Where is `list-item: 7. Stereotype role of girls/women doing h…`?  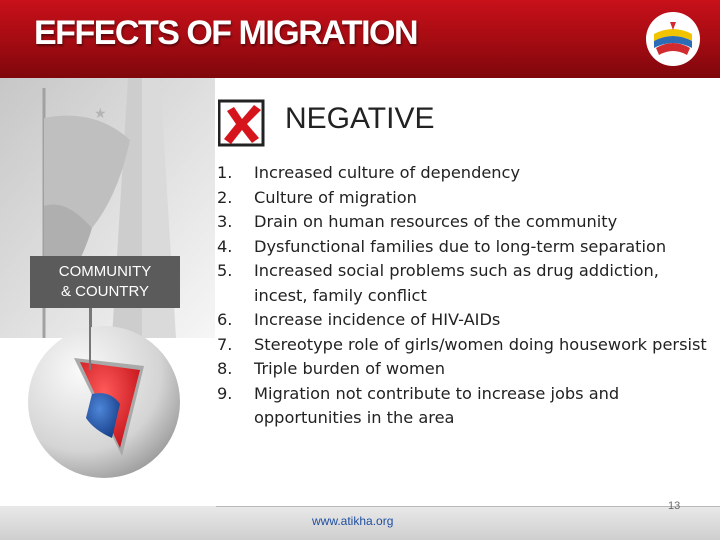 list-item: 7. Stereotype role of girls/women doing h… is located at coordinates (462, 345).